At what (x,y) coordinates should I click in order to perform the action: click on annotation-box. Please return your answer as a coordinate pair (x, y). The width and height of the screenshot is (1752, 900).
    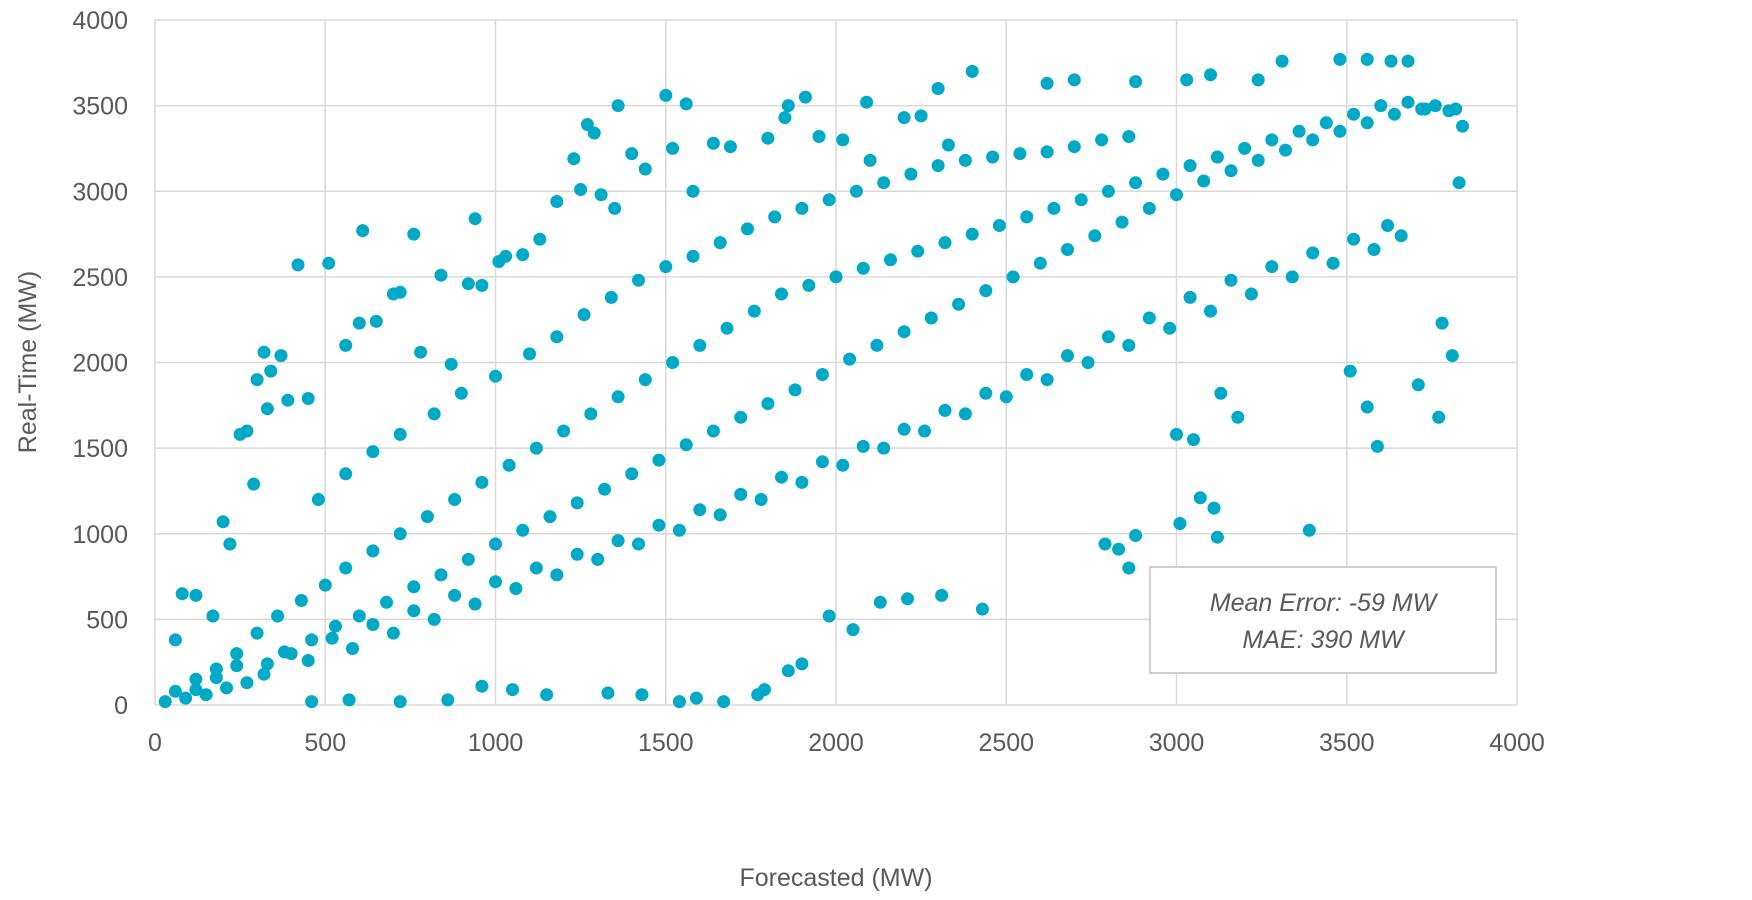
    Looking at the image, I should click on (1323, 620).